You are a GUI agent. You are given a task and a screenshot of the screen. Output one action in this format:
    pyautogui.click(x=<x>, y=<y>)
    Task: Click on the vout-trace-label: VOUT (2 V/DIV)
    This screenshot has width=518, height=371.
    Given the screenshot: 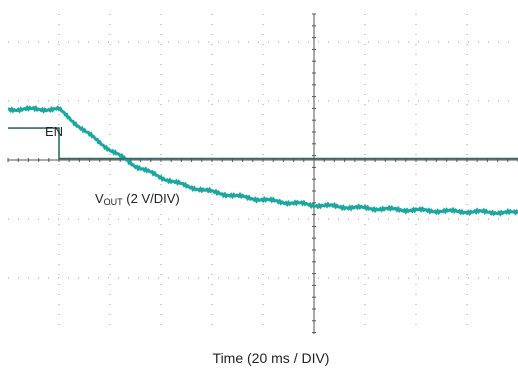 What is the action you would take?
    pyautogui.click(x=137, y=199)
    